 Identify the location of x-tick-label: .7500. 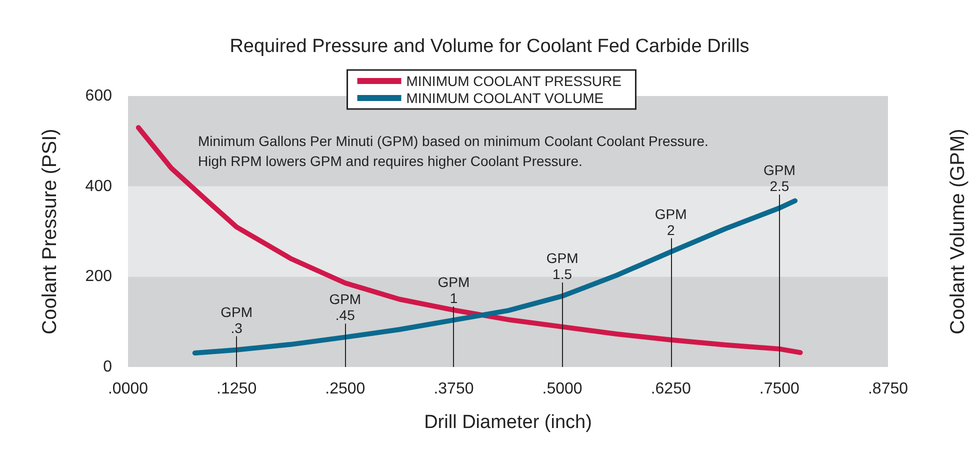
(779, 389).